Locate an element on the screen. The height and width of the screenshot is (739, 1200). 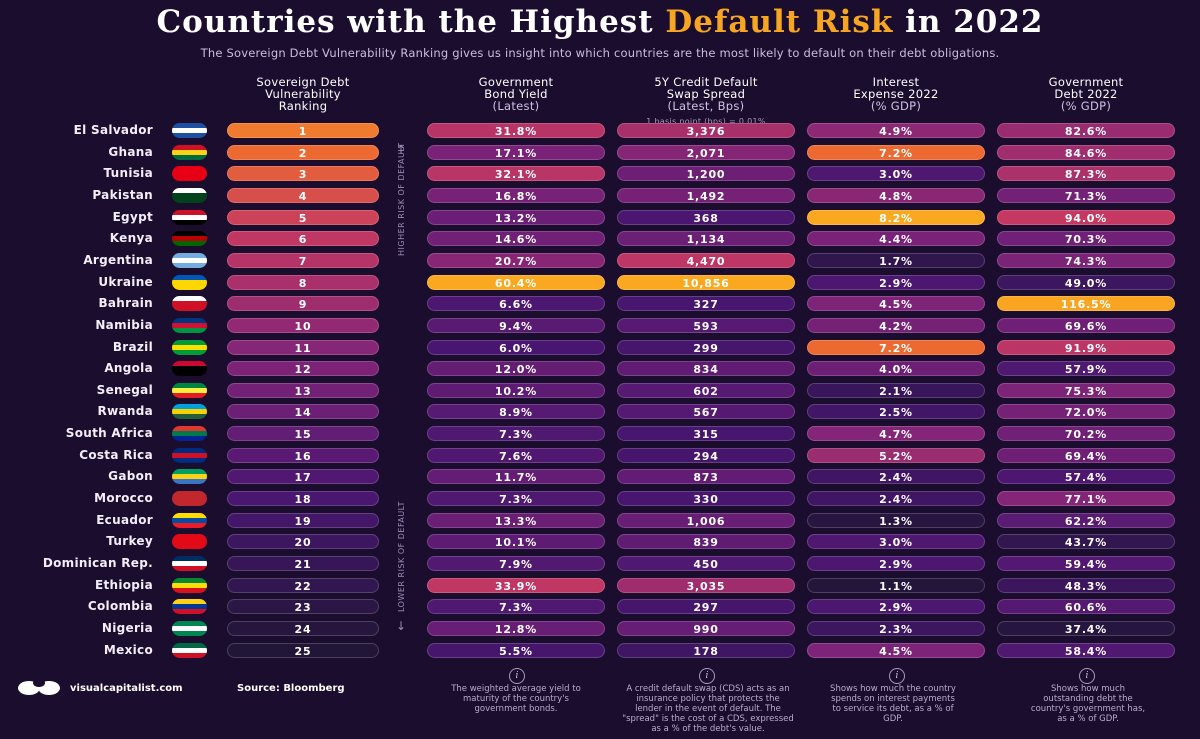
rank-pill: 9 is located at coordinates (303, 303).